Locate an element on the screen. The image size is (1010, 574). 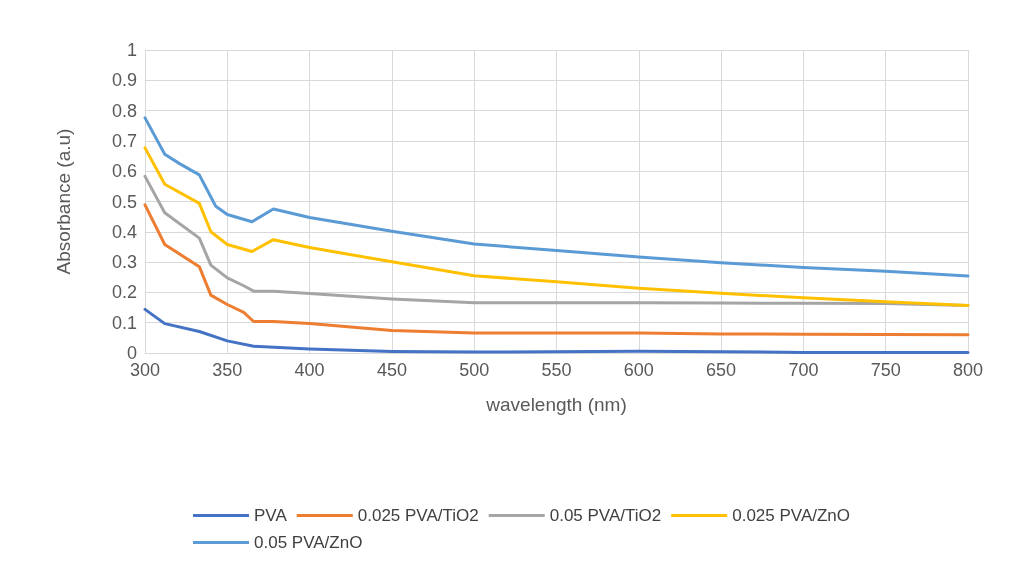
x-tick-label: 550 is located at coordinates (556, 370).